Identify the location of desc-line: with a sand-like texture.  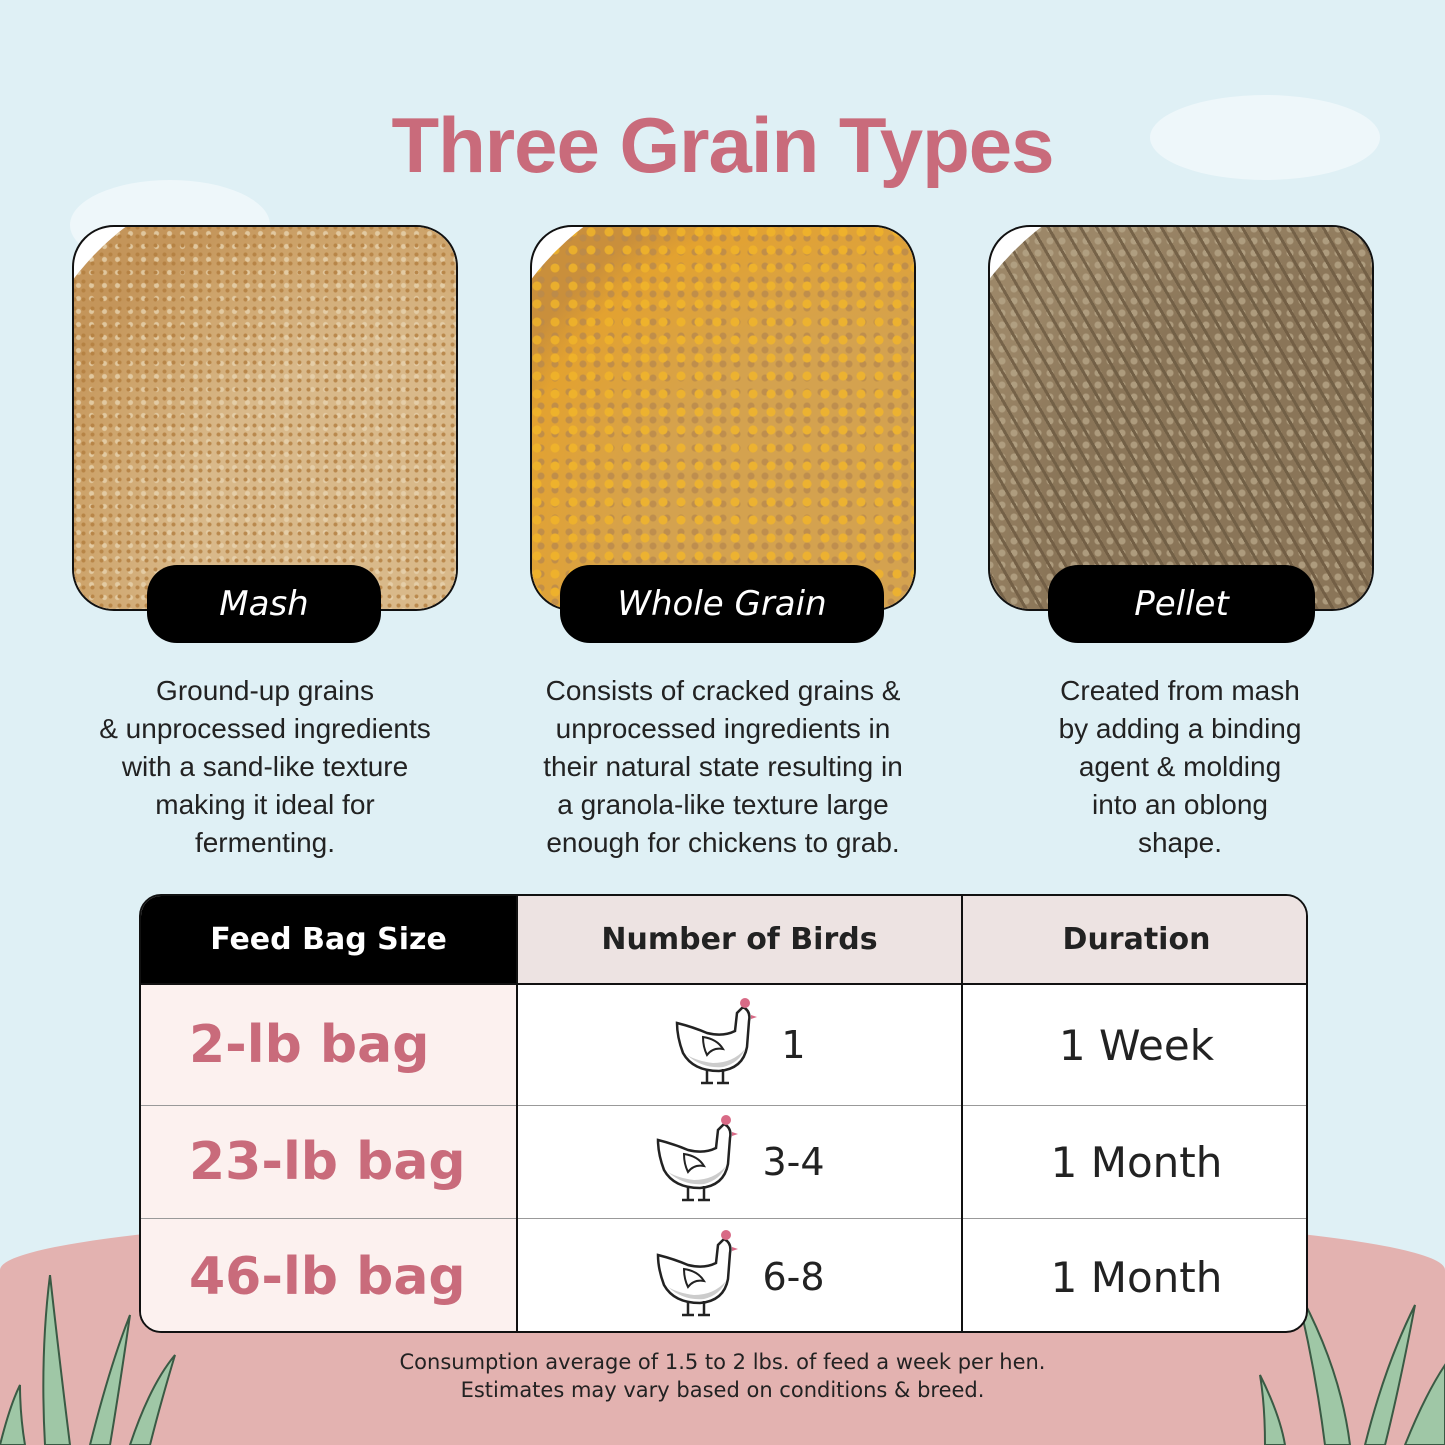
(265, 766).